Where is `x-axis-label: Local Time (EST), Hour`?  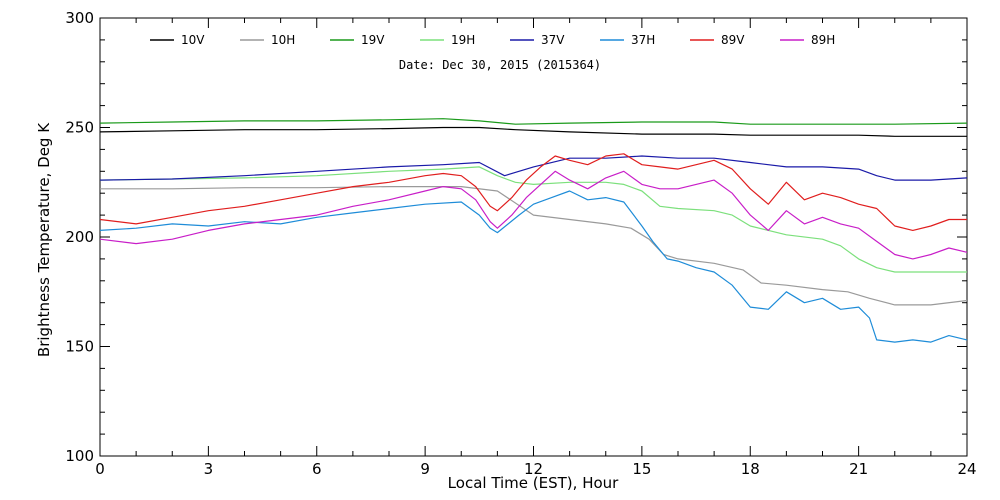
x-axis-label: Local Time (EST), Hour is located at coordinates (533, 483).